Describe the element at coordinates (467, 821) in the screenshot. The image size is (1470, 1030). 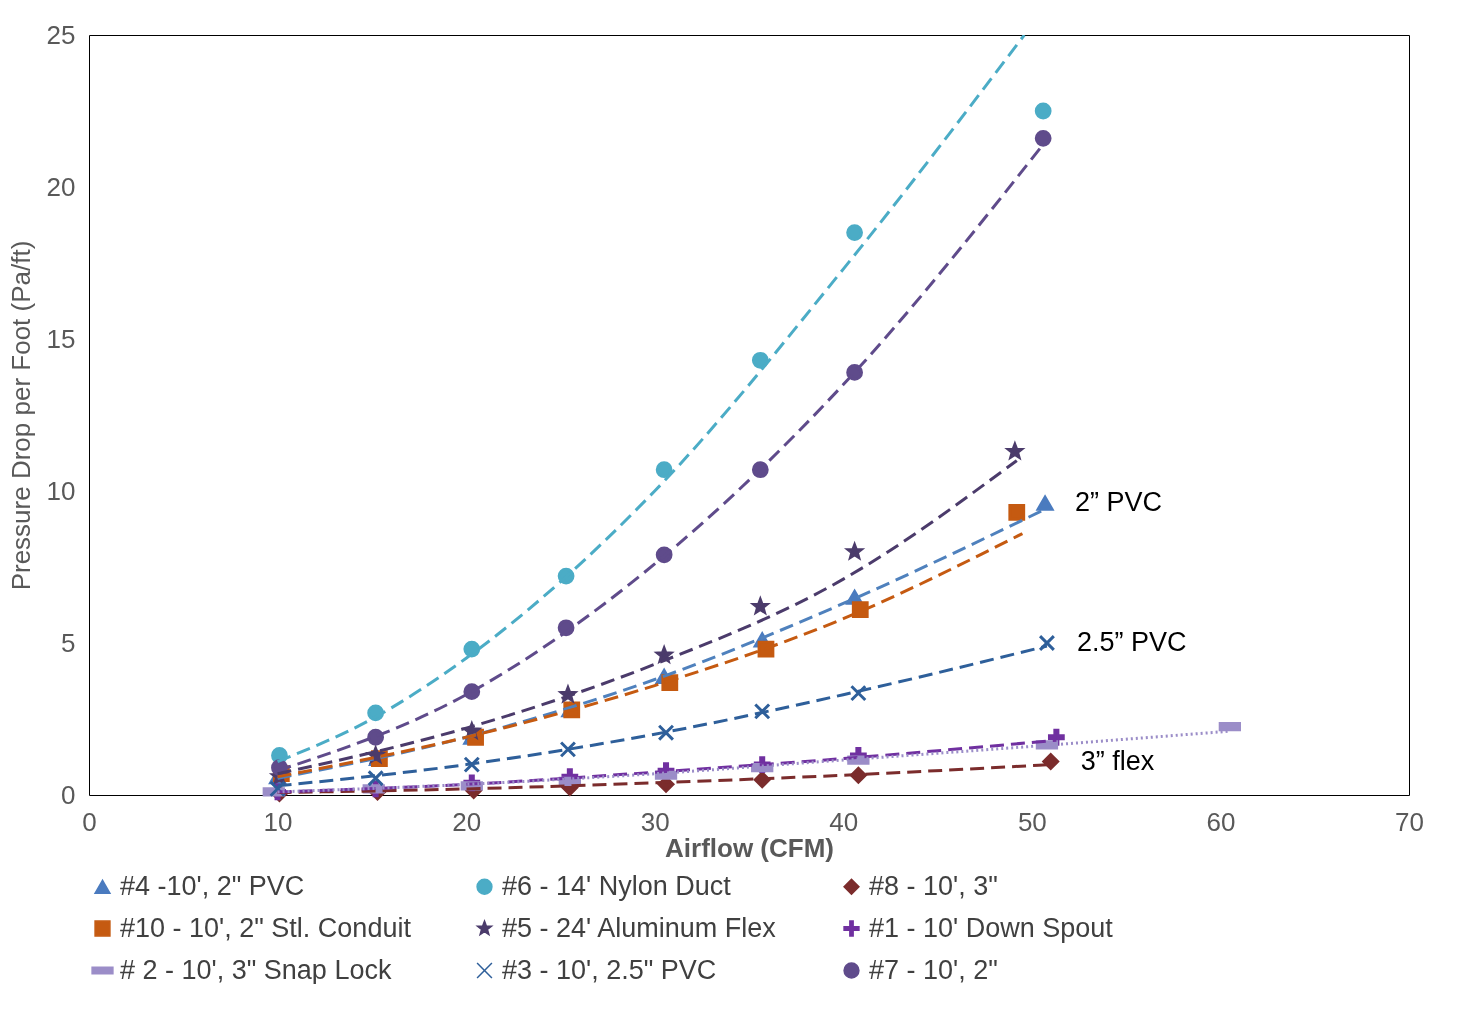
I see `x-tick-label: 20` at that location.